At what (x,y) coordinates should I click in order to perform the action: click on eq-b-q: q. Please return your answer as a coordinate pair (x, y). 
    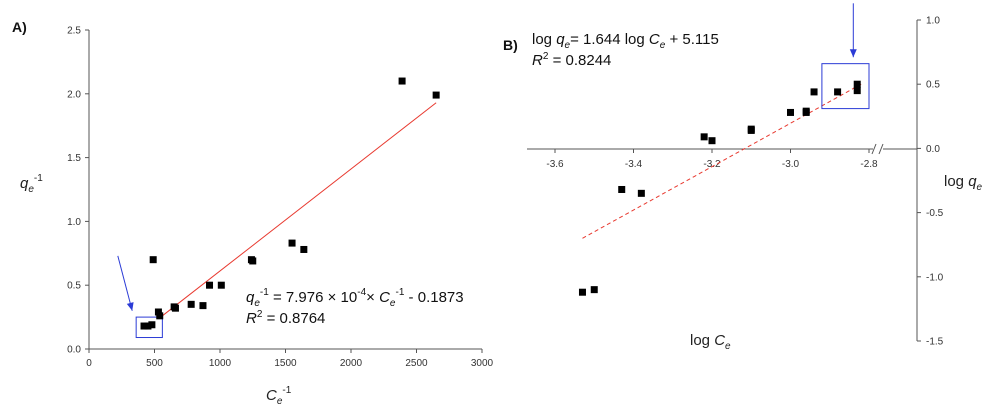
    Looking at the image, I should click on (560, 39).